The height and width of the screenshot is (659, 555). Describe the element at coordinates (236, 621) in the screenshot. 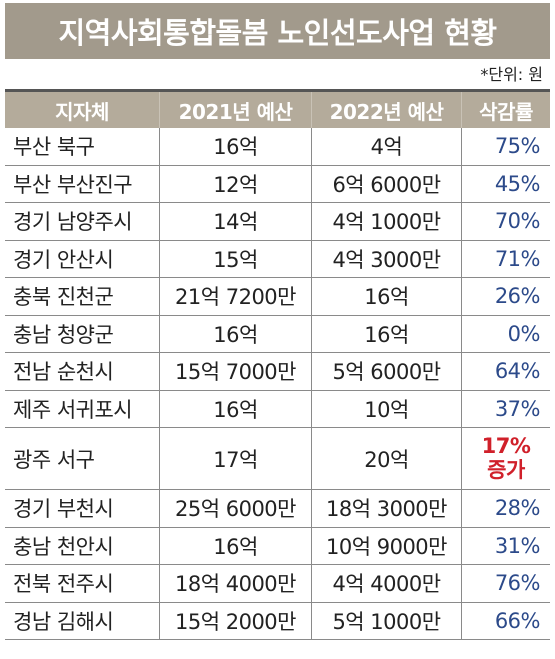

I see `row-budget-2021: 15억 2000만` at that location.